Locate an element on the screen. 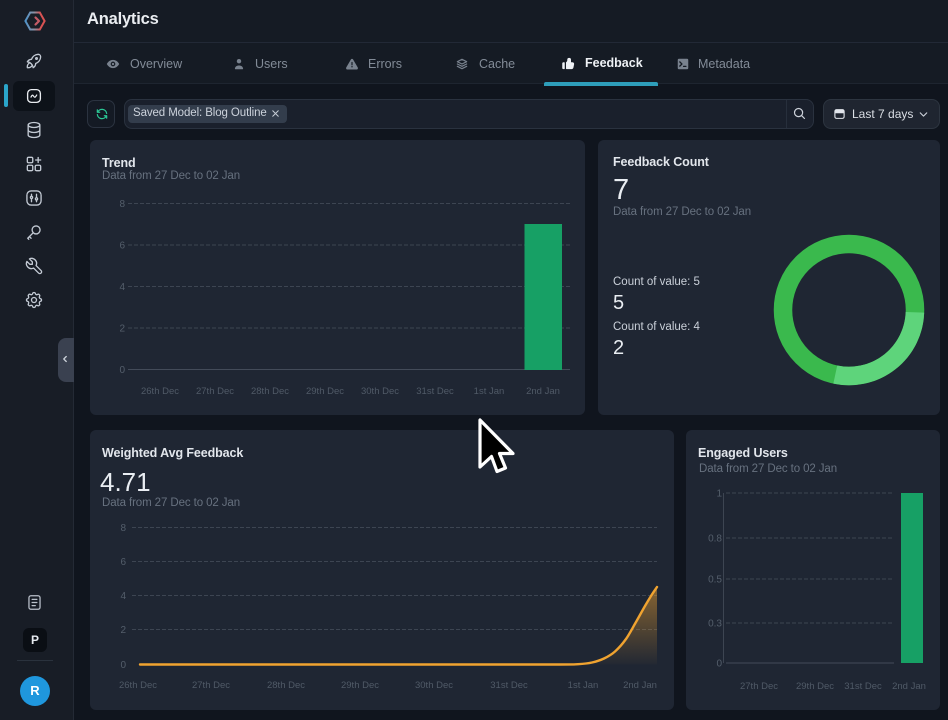  svg-text: 0.3 is located at coordinates (715, 624).